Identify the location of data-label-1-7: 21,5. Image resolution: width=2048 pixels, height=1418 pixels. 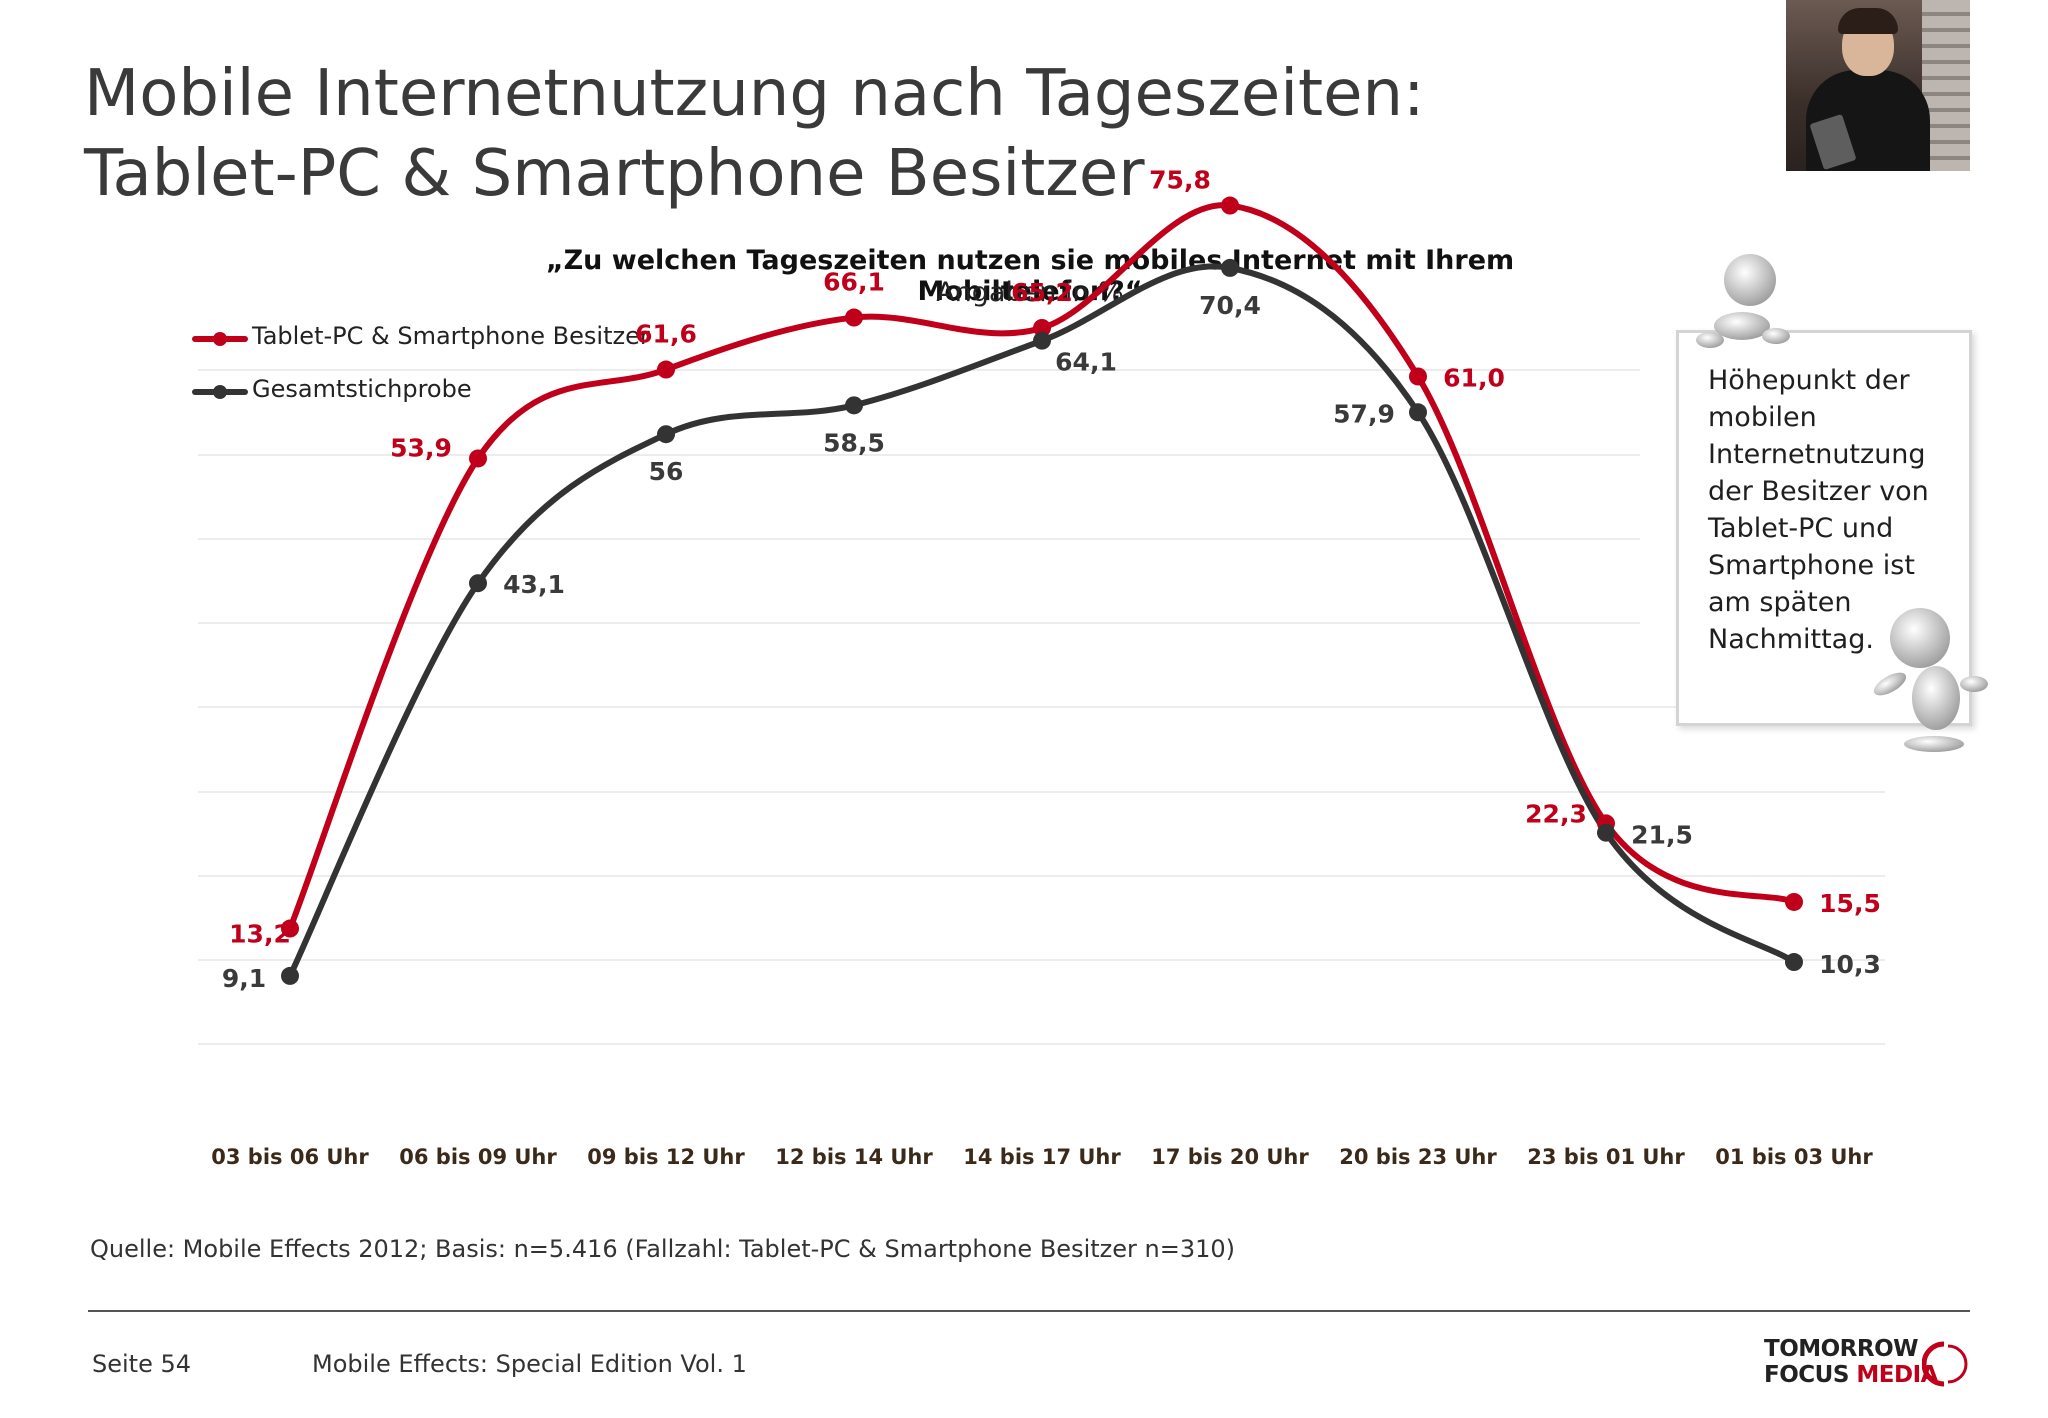
(1662, 835).